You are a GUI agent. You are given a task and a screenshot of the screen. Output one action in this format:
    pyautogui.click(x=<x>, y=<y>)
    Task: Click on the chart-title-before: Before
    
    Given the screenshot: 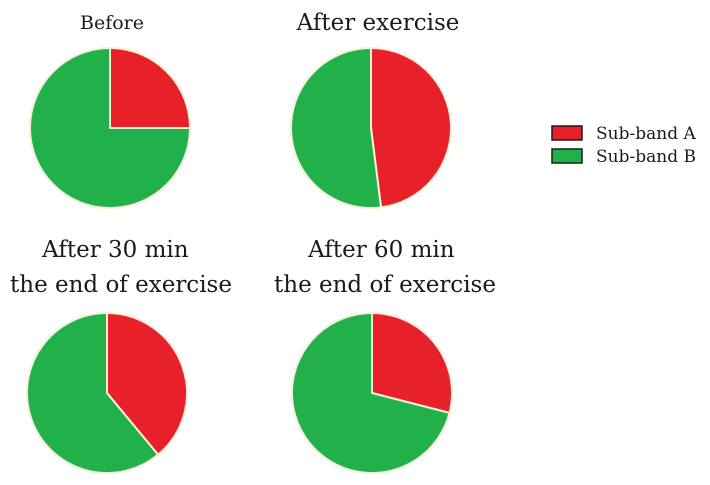 What is the action you would take?
    pyautogui.click(x=112, y=23)
    